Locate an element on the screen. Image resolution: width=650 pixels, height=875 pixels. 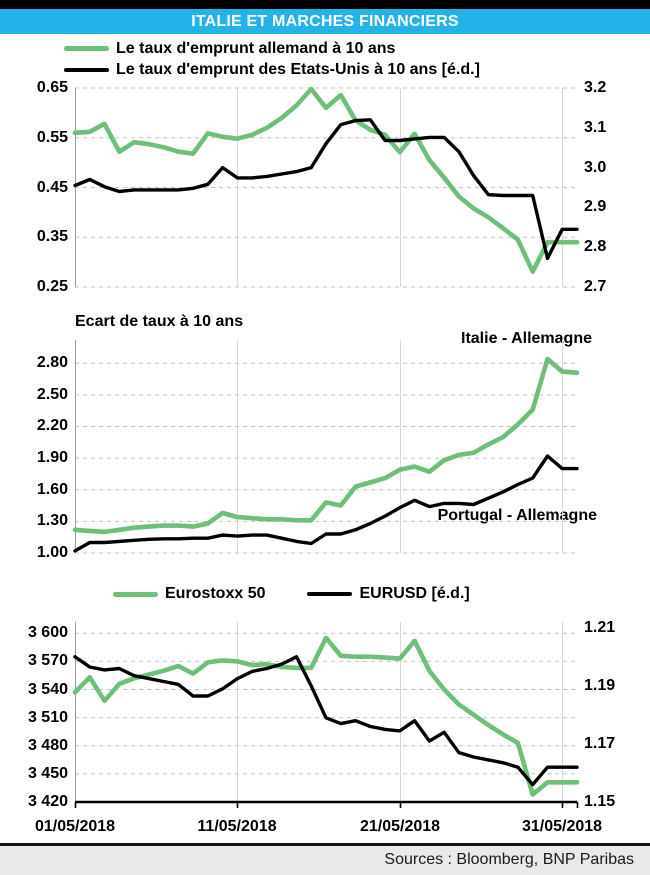
axis-tick-label-right: 1.17 is located at coordinates (600, 743).